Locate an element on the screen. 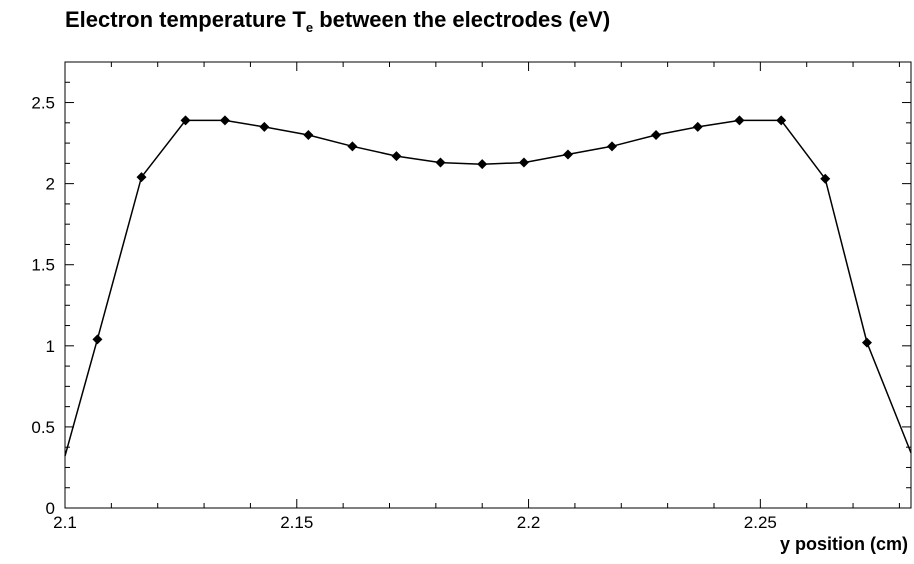  y-tick-label: 1.5 is located at coordinates (43, 265).